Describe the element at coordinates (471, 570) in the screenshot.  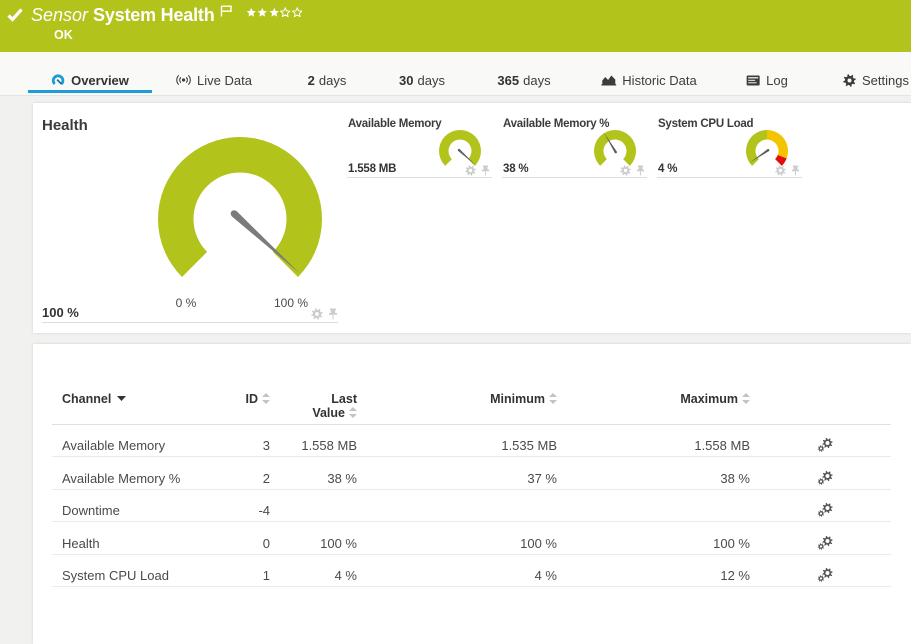
I see `channel-table-row: System CPU Load 1 4 % 4 % 12 %` at that location.